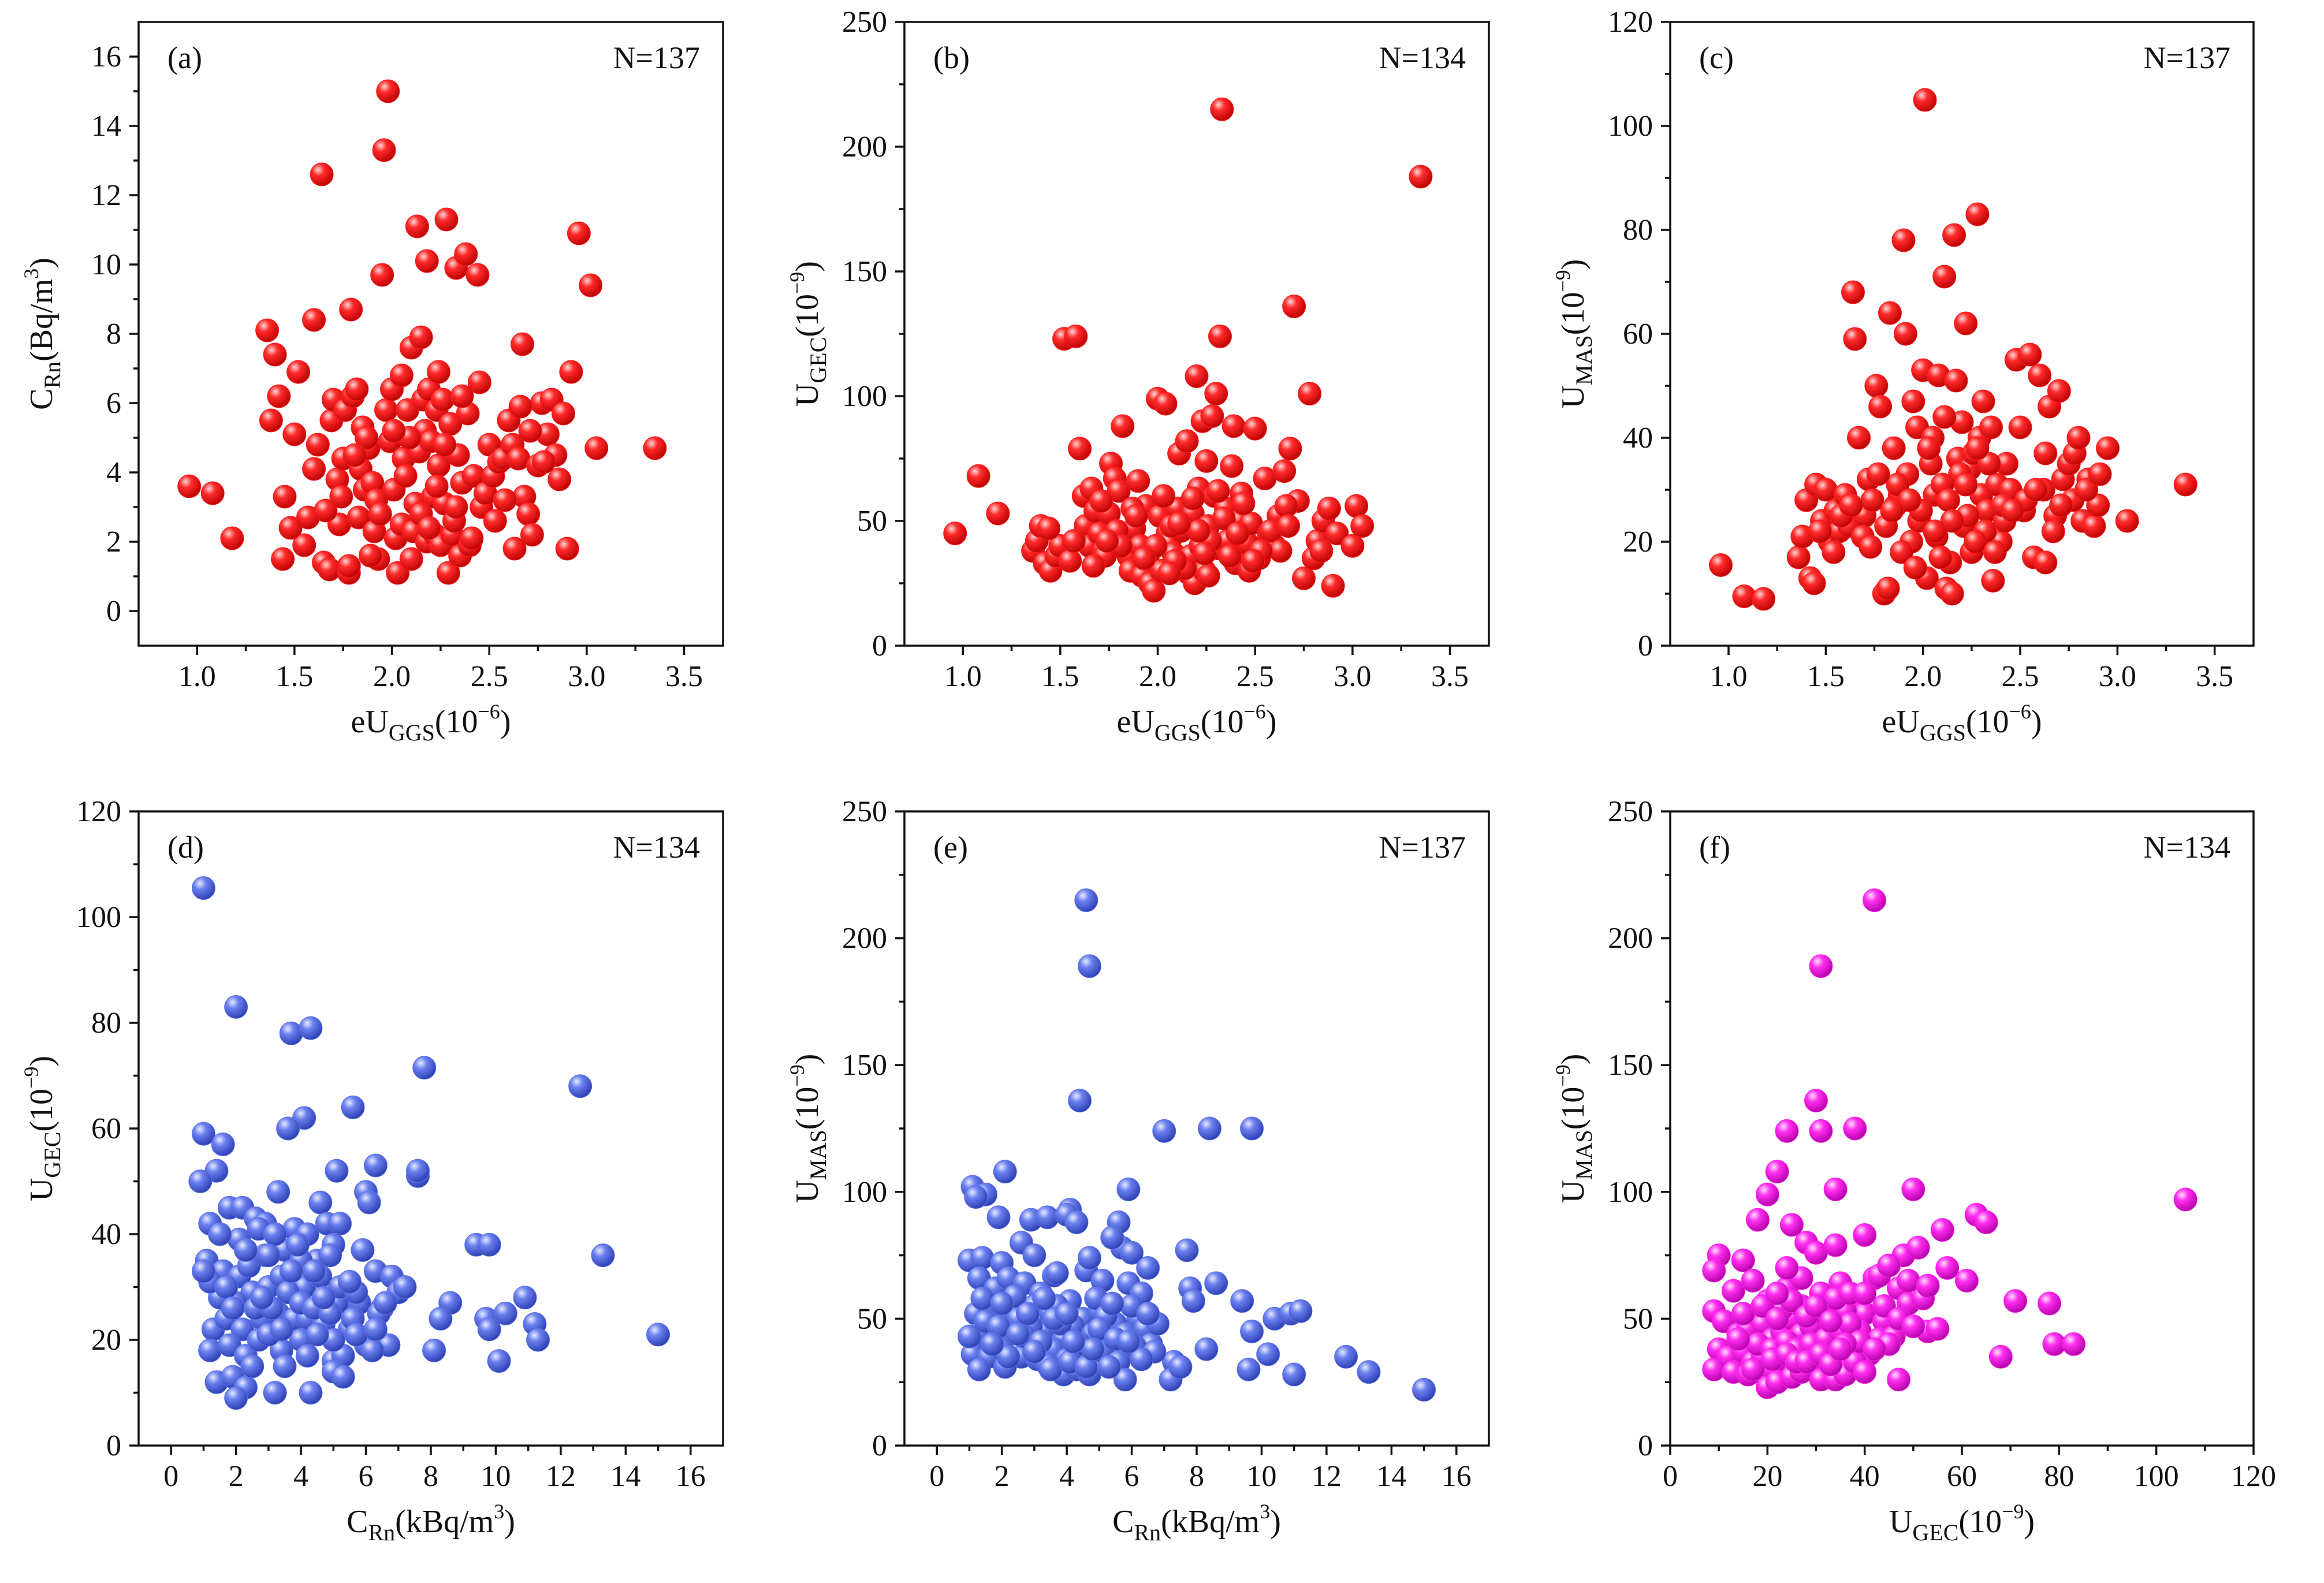 This screenshot has height=1583, width=2324. I want to click on x-tick-label: 16, so click(1457, 1476).